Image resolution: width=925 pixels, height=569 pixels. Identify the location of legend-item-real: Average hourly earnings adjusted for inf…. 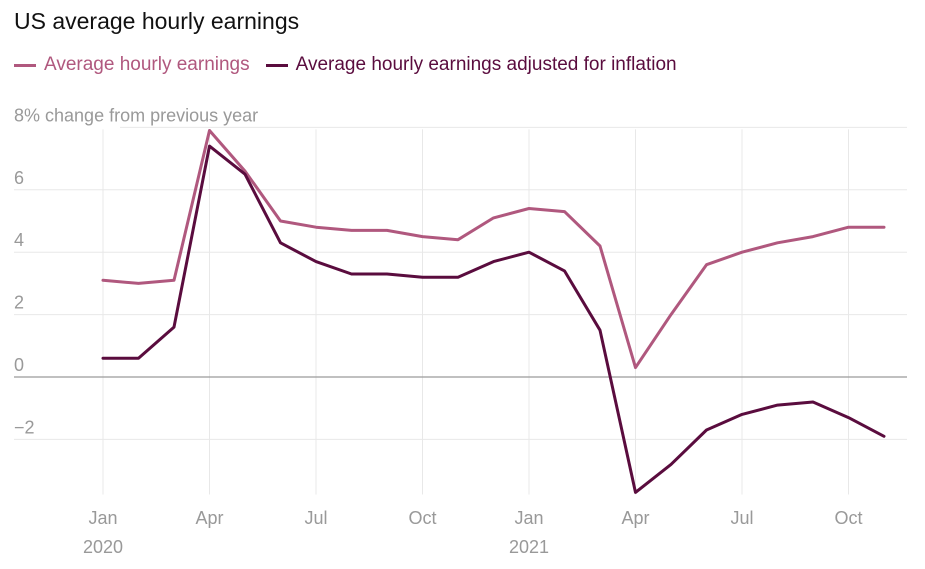
(471, 65).